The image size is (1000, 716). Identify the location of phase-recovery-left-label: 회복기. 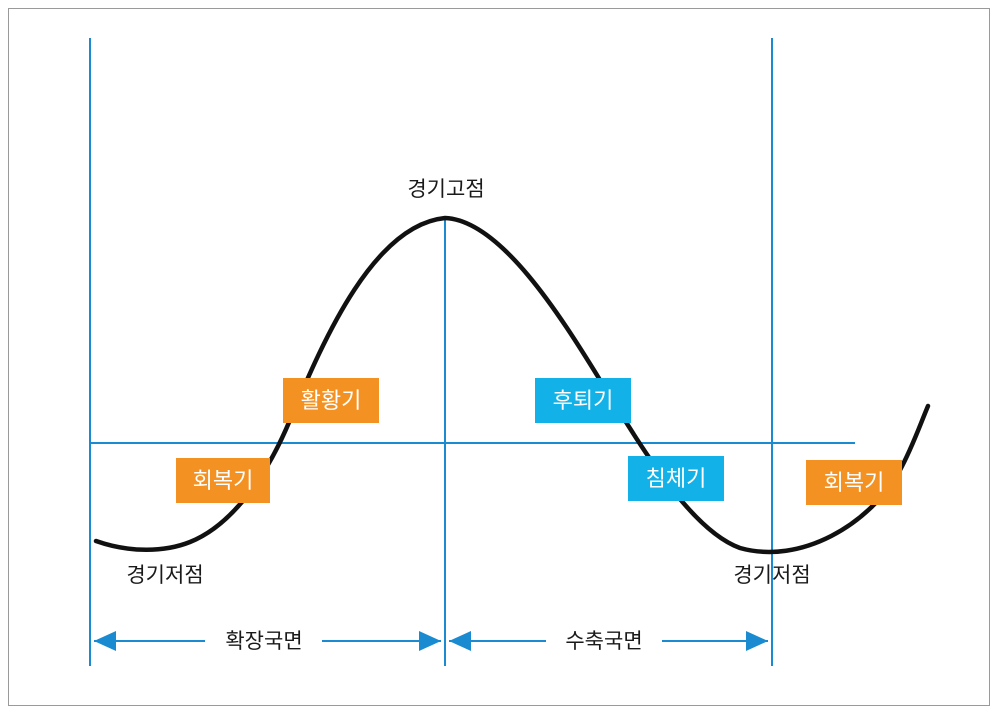
(223, 481).